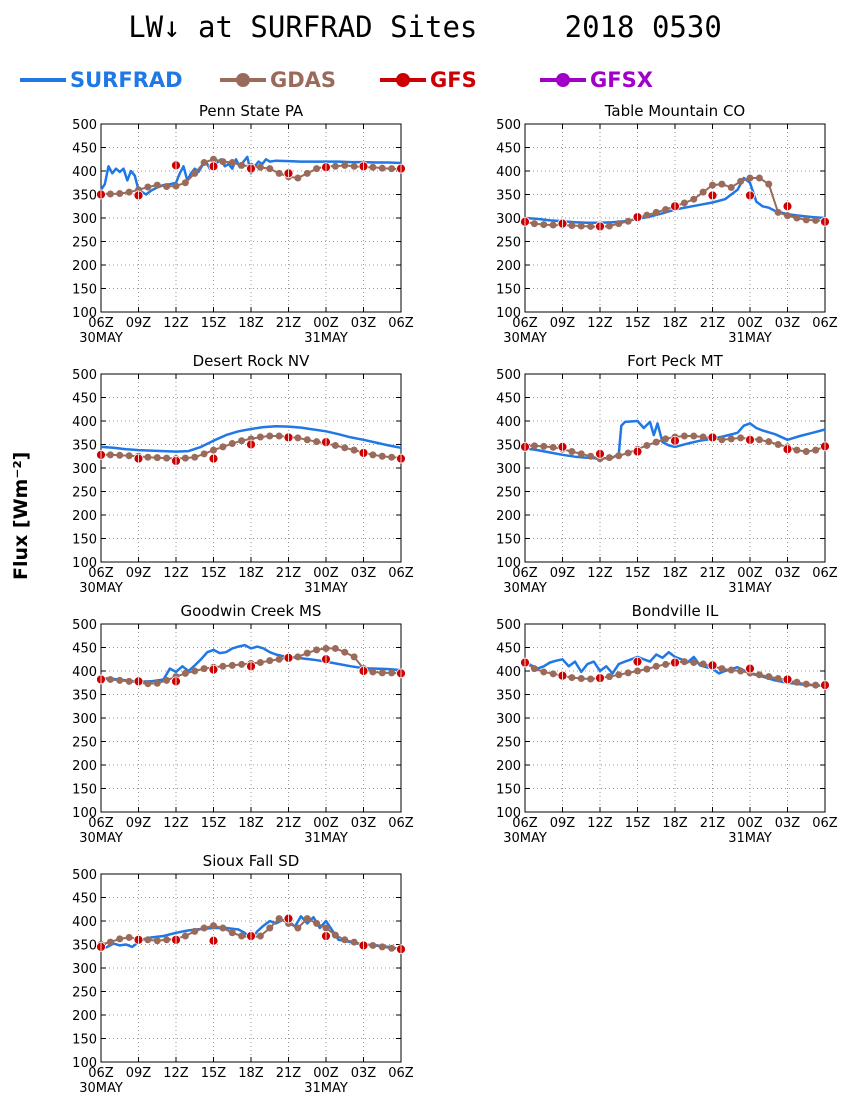 This screenshot has height=1100, width=850. I want to click on legend: SURFRAD GDAS GFS GFSX, so click(368, 81).